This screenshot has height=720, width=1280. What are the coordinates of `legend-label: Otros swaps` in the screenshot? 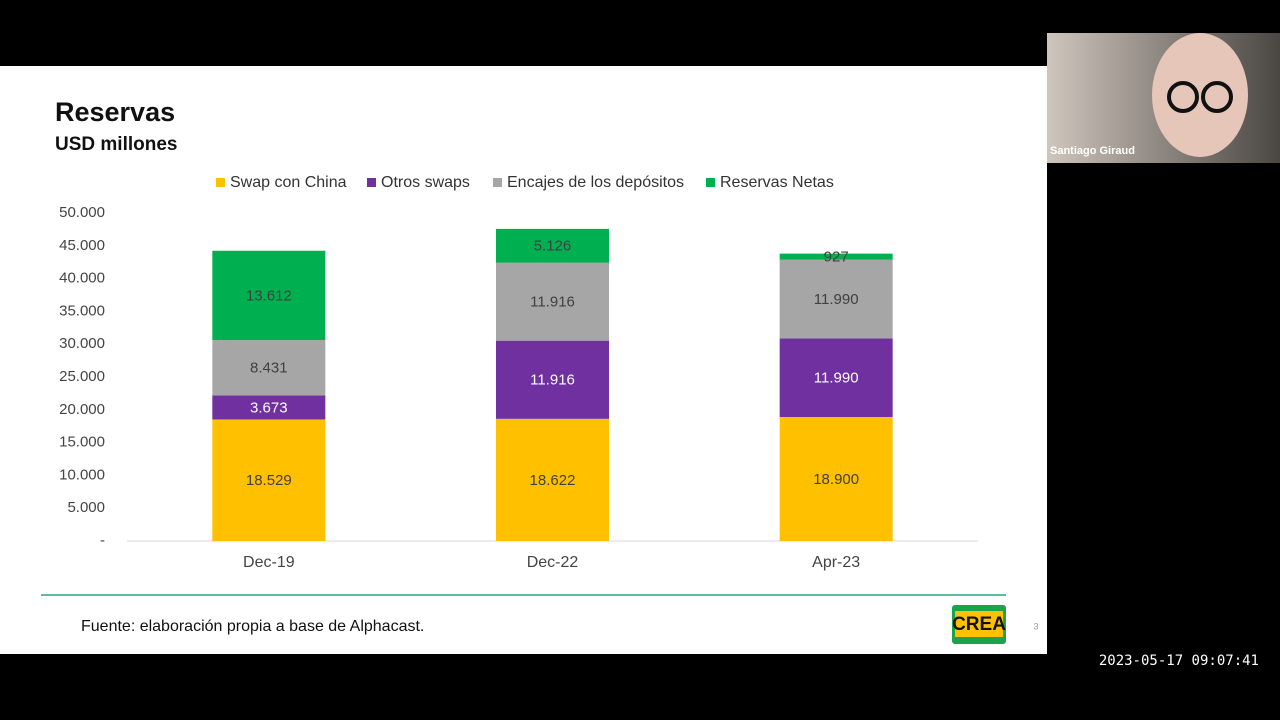 It's located at (425, 182).